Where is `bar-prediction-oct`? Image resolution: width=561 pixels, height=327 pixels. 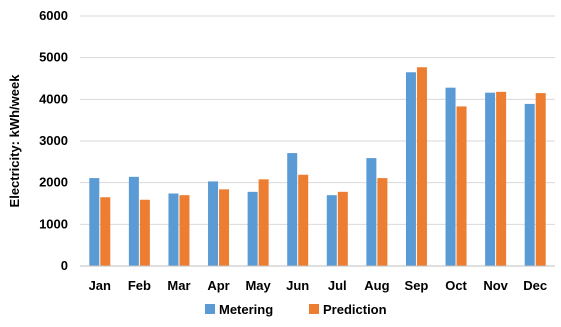 bar-prediction-oct is located at coordinates (461, 186).